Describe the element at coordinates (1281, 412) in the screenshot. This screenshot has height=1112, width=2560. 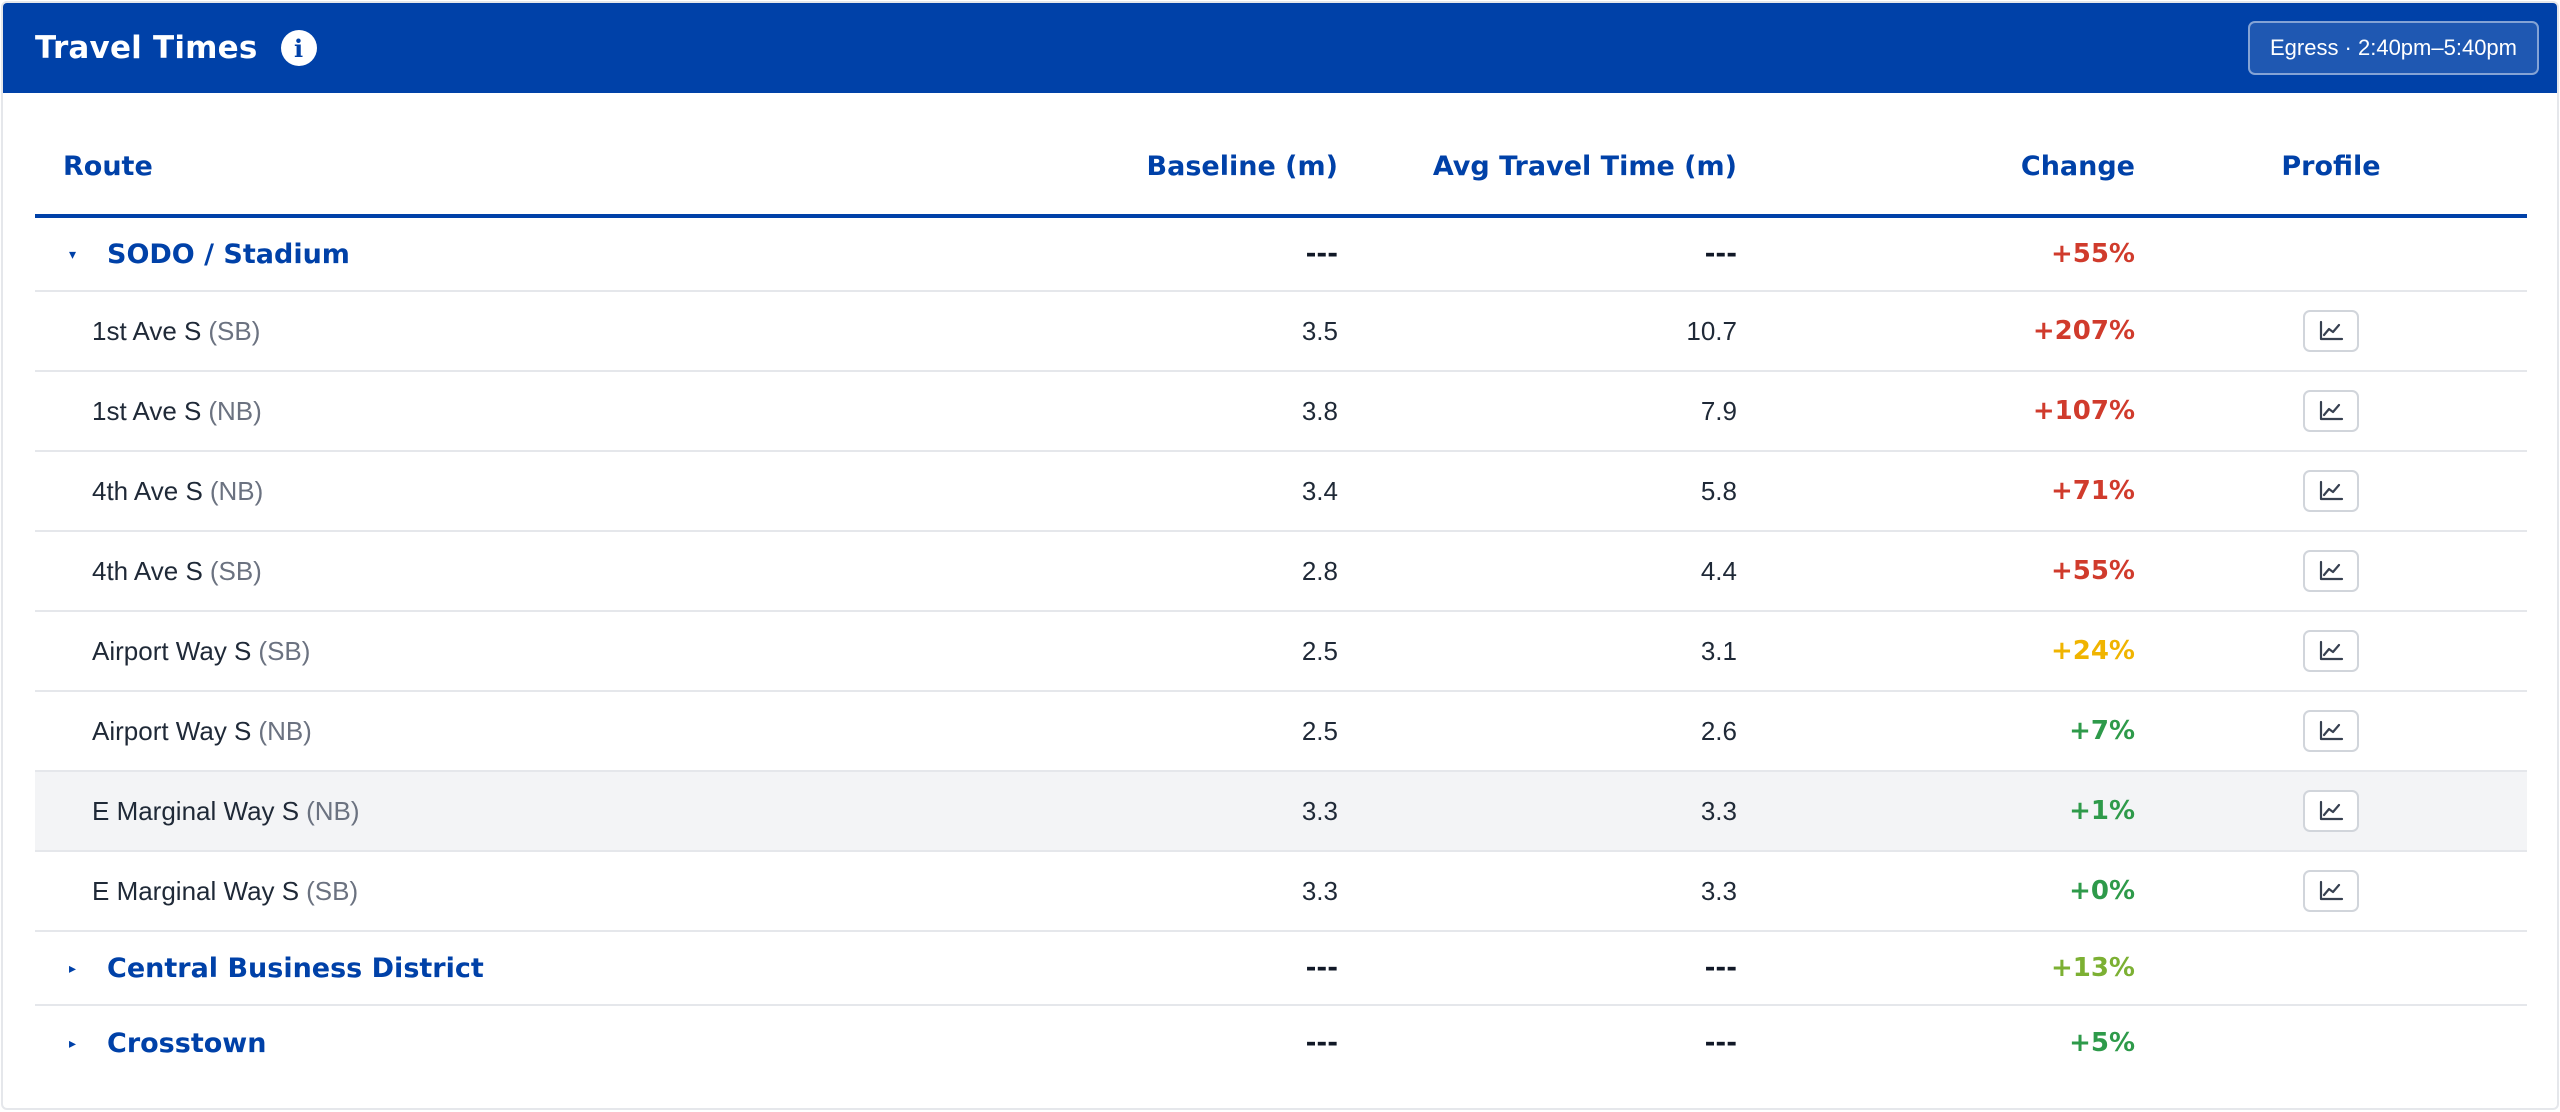
I see `table-row: 1st Ave S (NB) 3.8 7.9 +107%` at that location.